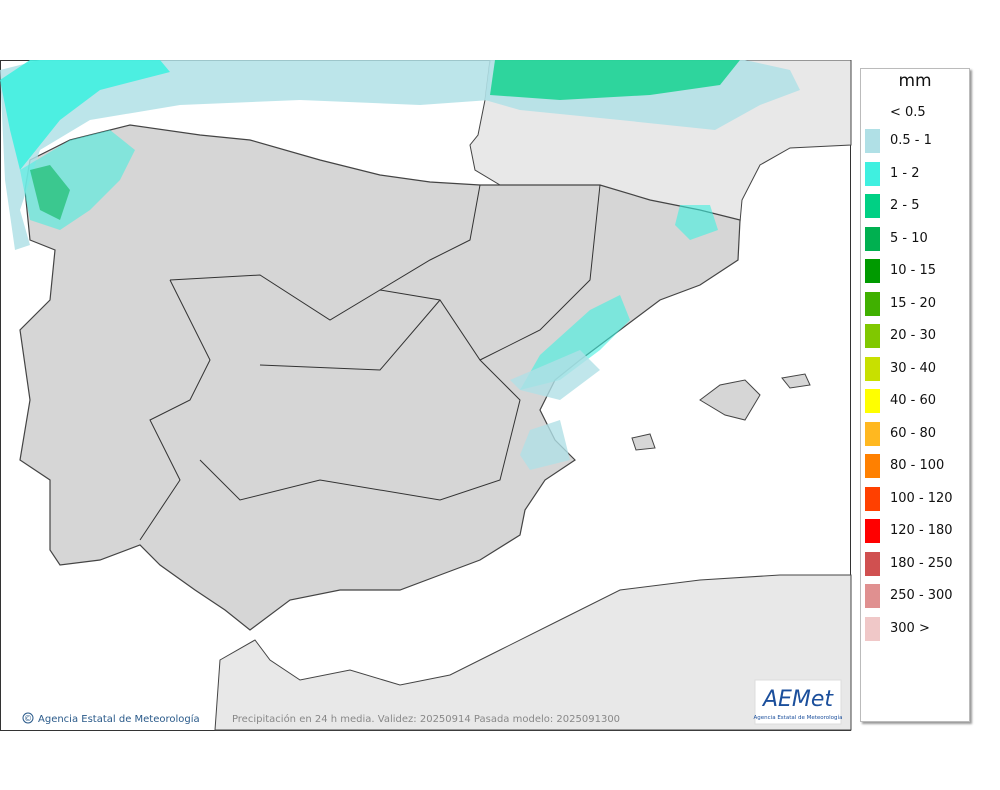  I want to click on legend-row: 80 - 100, so click(915, 466).